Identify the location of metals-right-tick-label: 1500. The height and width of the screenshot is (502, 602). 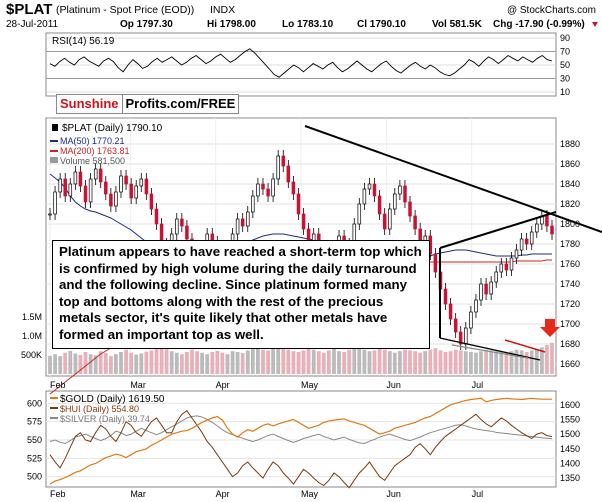
(570, 434).